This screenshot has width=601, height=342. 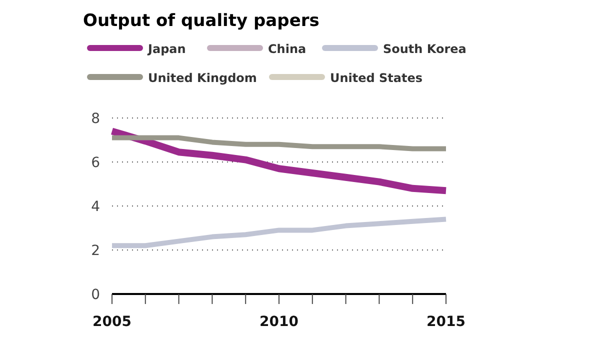 I want to click on y-tick-label: 0, so click(x=95, y=295).